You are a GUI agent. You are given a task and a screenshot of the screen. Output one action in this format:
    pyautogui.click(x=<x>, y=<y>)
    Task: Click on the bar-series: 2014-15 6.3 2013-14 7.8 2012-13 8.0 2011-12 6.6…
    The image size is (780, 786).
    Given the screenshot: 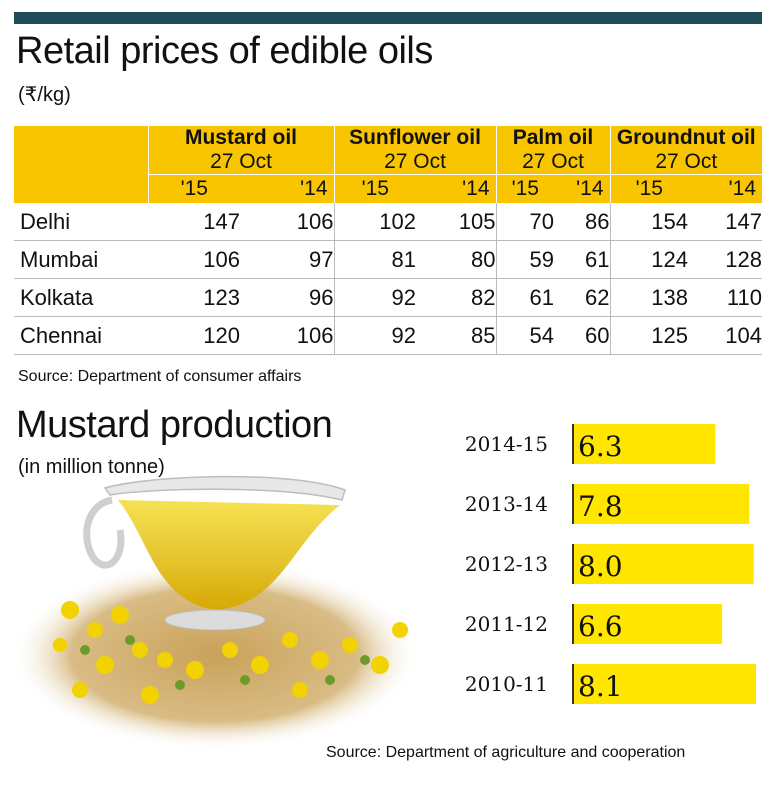 What is the action you would take?
    pyautogui.click(x=610, y=564)
    